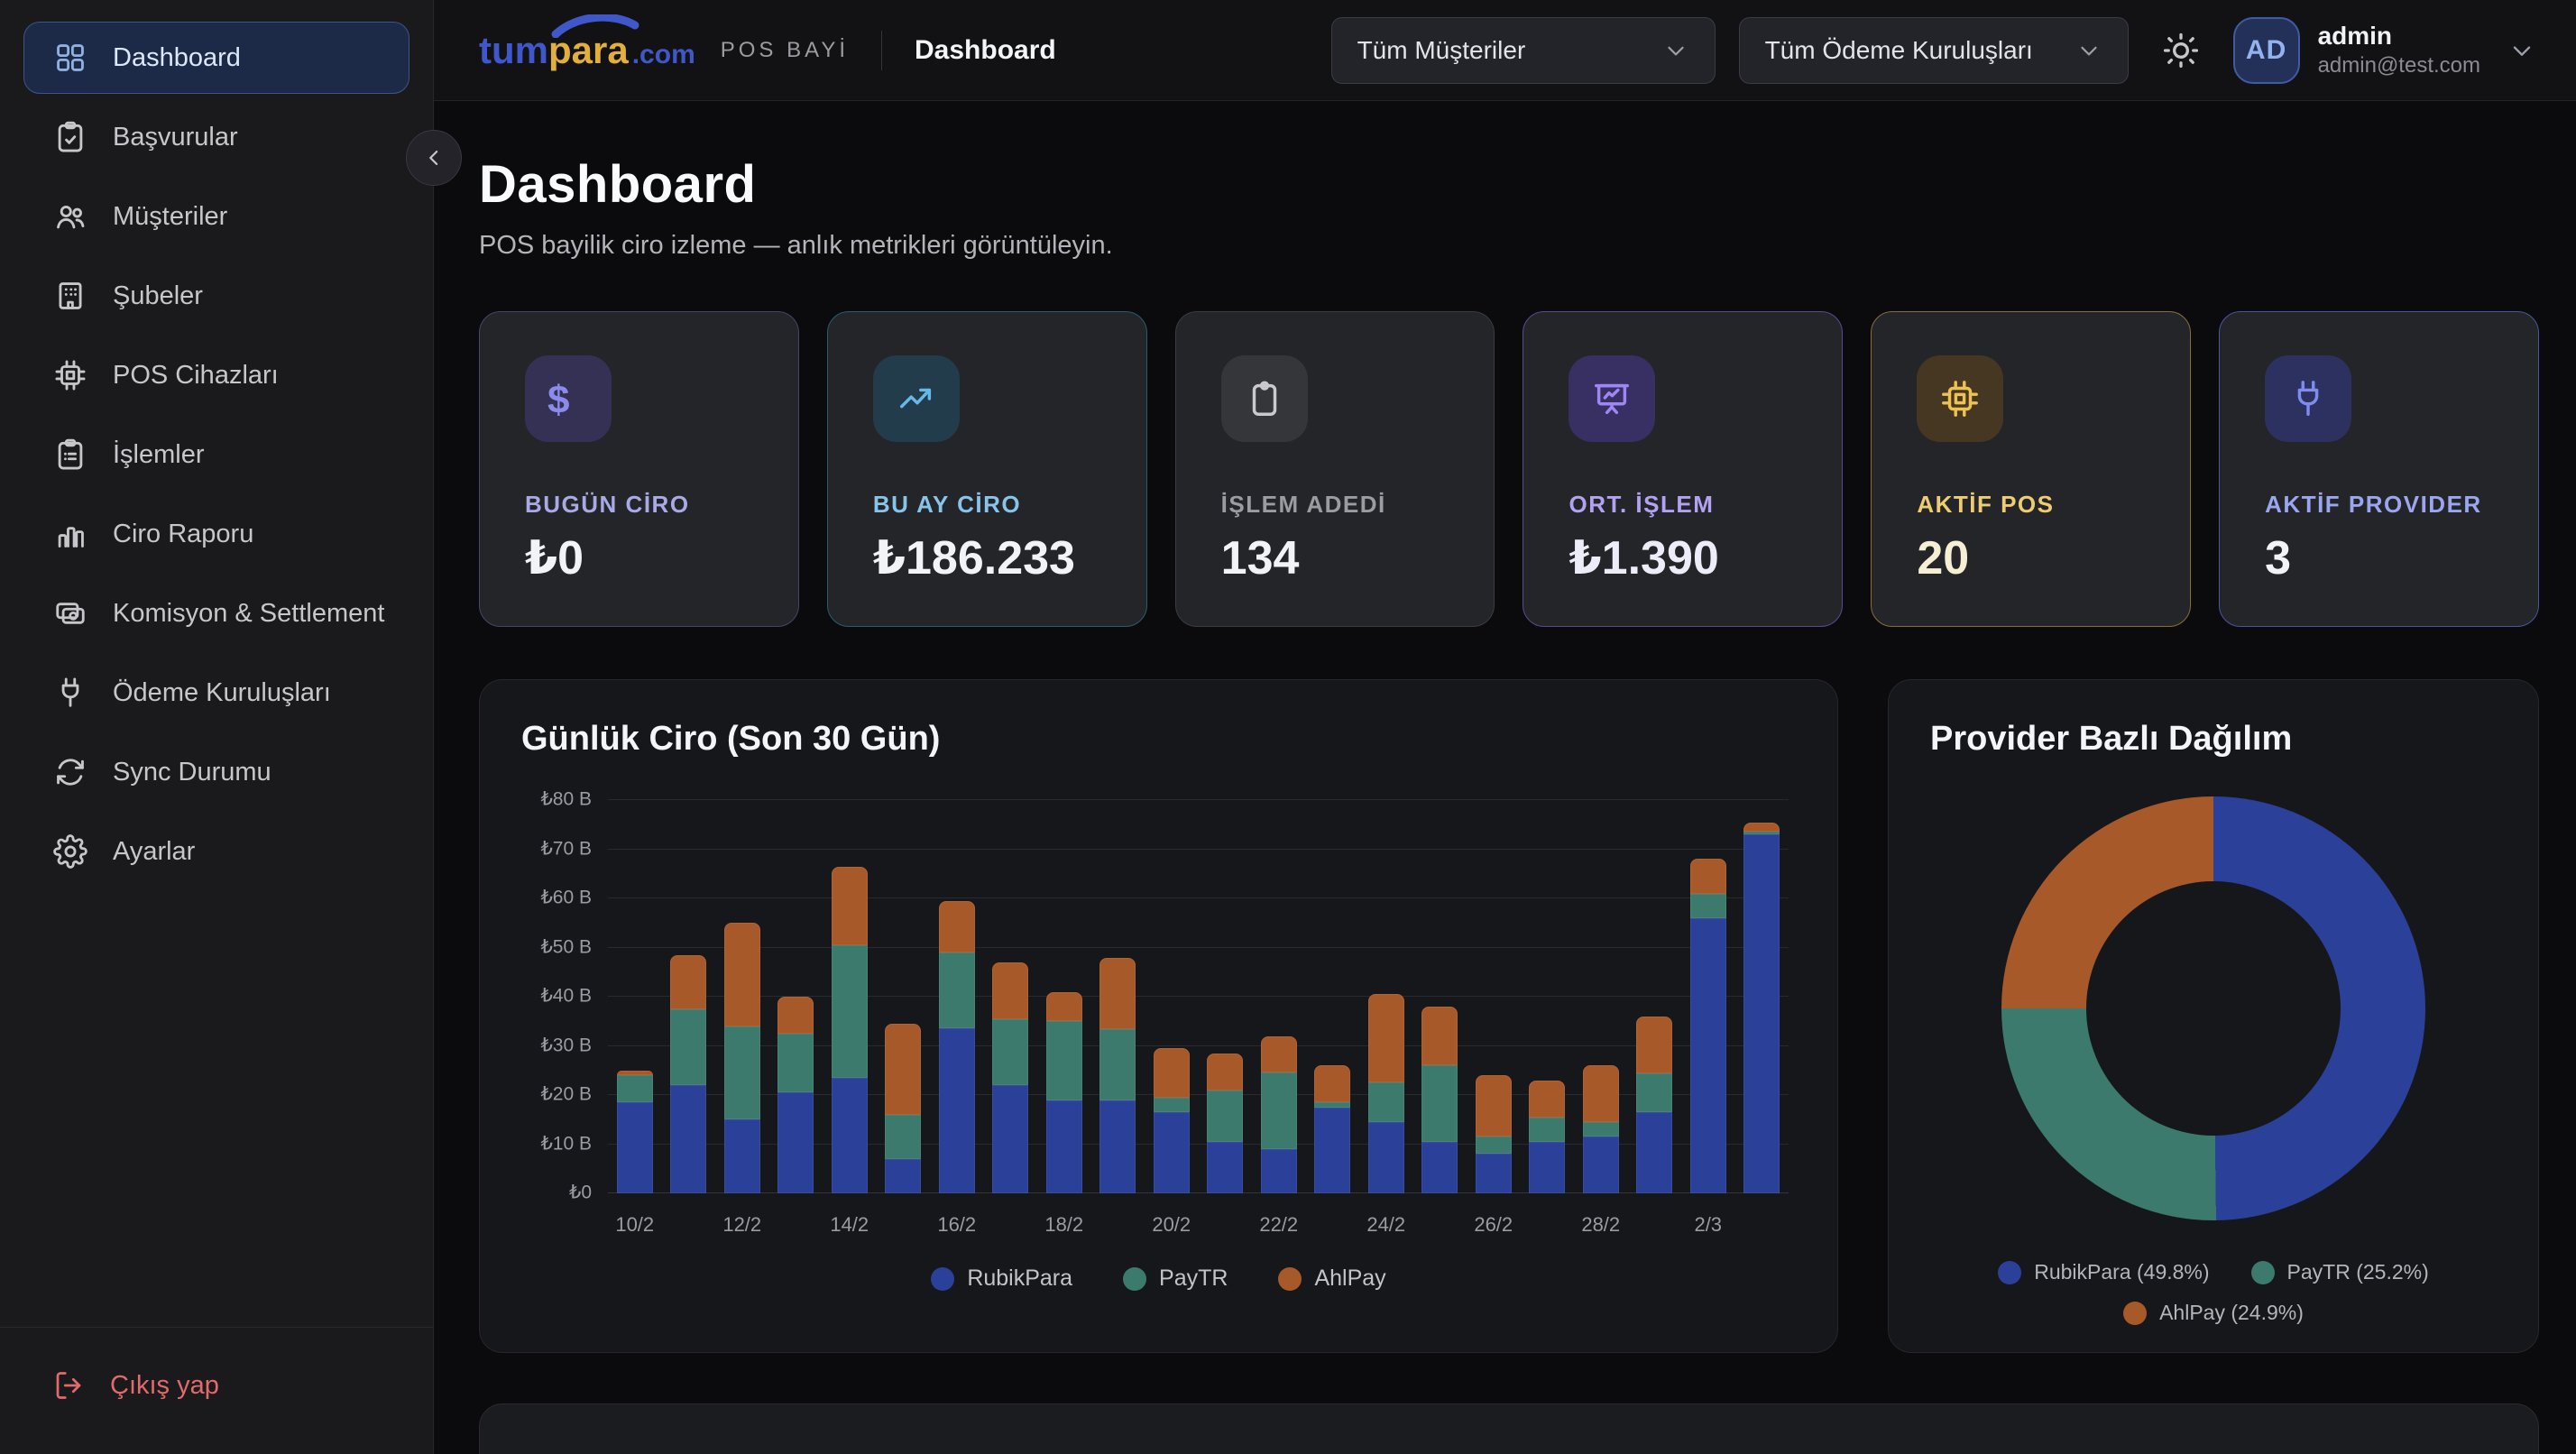 This screenshot has height=1454, width=2576. Describe the element at coordinates (2231, 1312) in the screenshot. I see `legend-label: AhlPay (24.9%)` at that location.